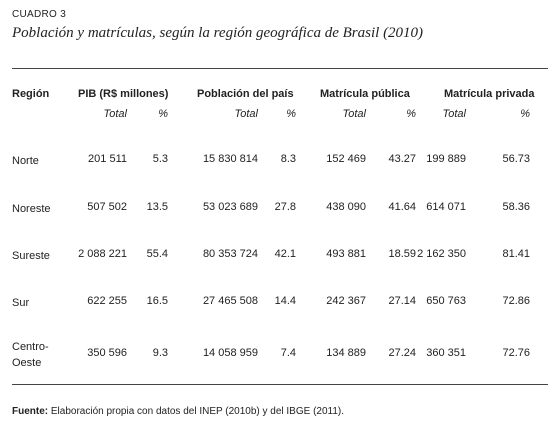 Image resolution: width=560 pixels, height=429 pixels. Describe the element at coordinates (346, 301) in the screenshot. I see `table-cell: 242 367` at that location.